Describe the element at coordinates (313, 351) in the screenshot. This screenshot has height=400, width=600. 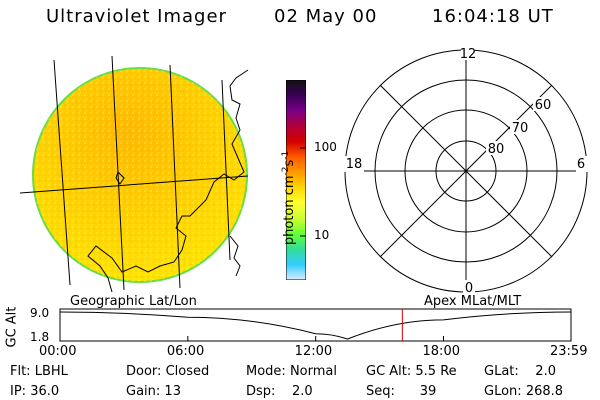
I see `gc-x-tick-label: 12:00` at that location.